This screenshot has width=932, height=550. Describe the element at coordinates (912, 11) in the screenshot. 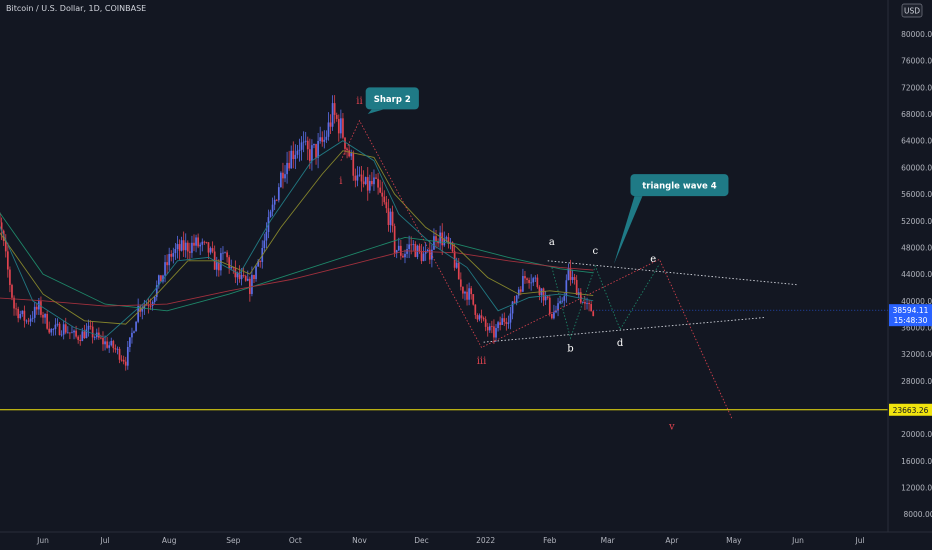

I see `currency-label: USD` at that location.